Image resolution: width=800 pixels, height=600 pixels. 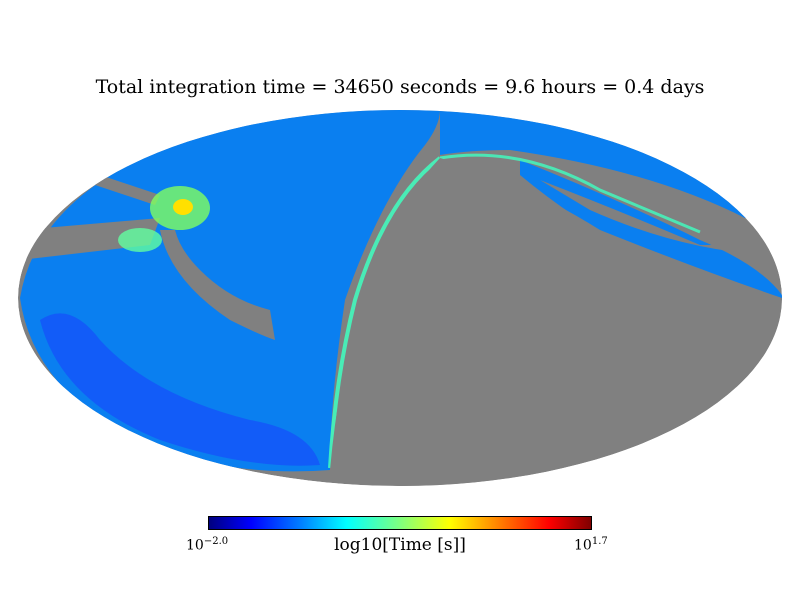 I want to click on gap-band-left, so click(x=90, y=239).